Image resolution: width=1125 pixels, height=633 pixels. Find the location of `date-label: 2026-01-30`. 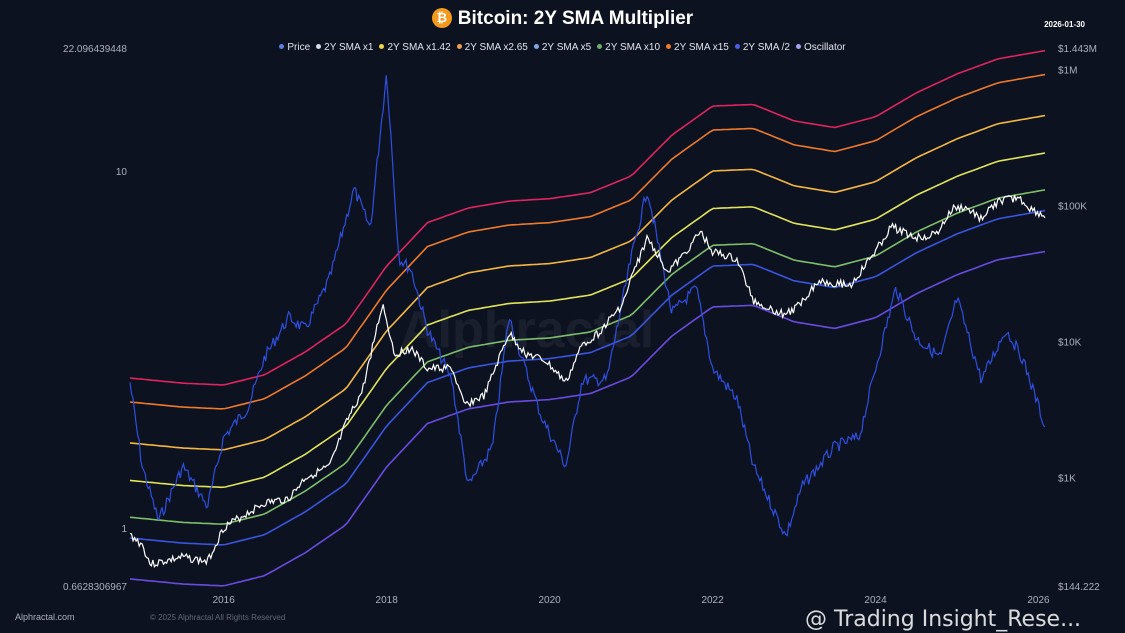

date-label: 2026-01-30 is located at coordinates (1064, 24).